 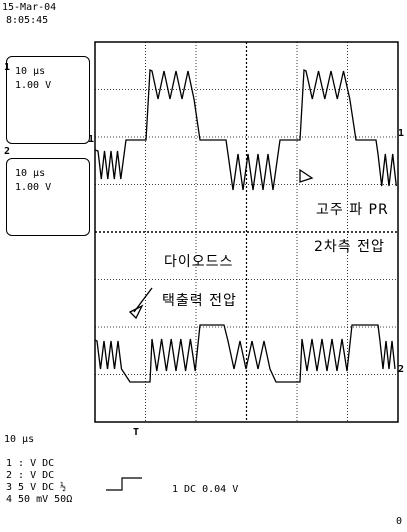 I want to click on footer-ch1: 1 : V DC, so click(x=30, y=463).